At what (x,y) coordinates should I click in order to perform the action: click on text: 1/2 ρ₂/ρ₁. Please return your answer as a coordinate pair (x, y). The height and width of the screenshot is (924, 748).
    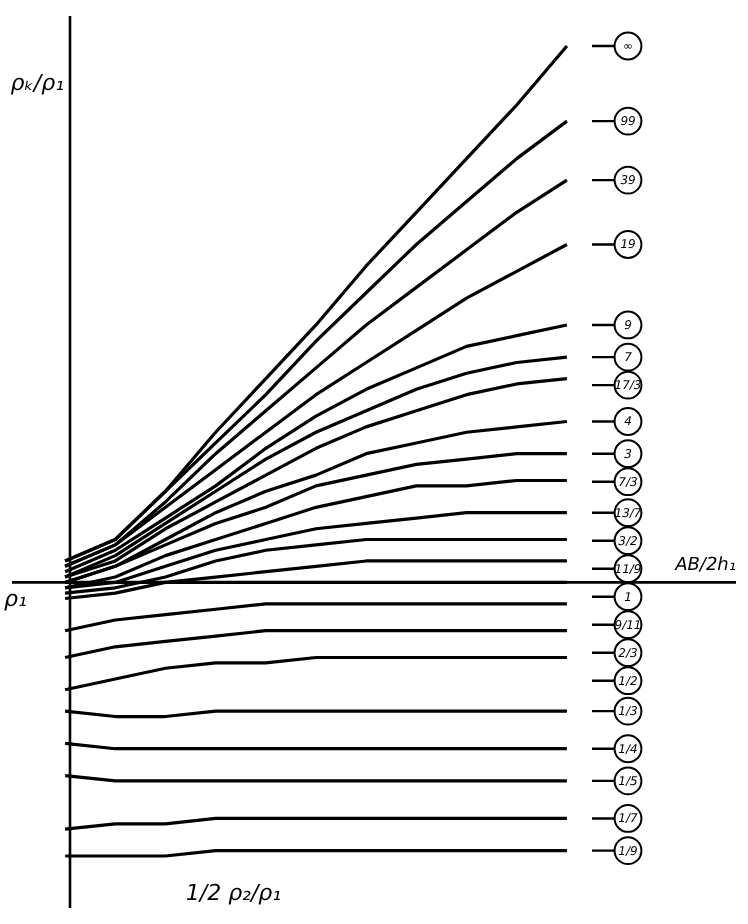
    Looking at the image, I should click on (233, 893).